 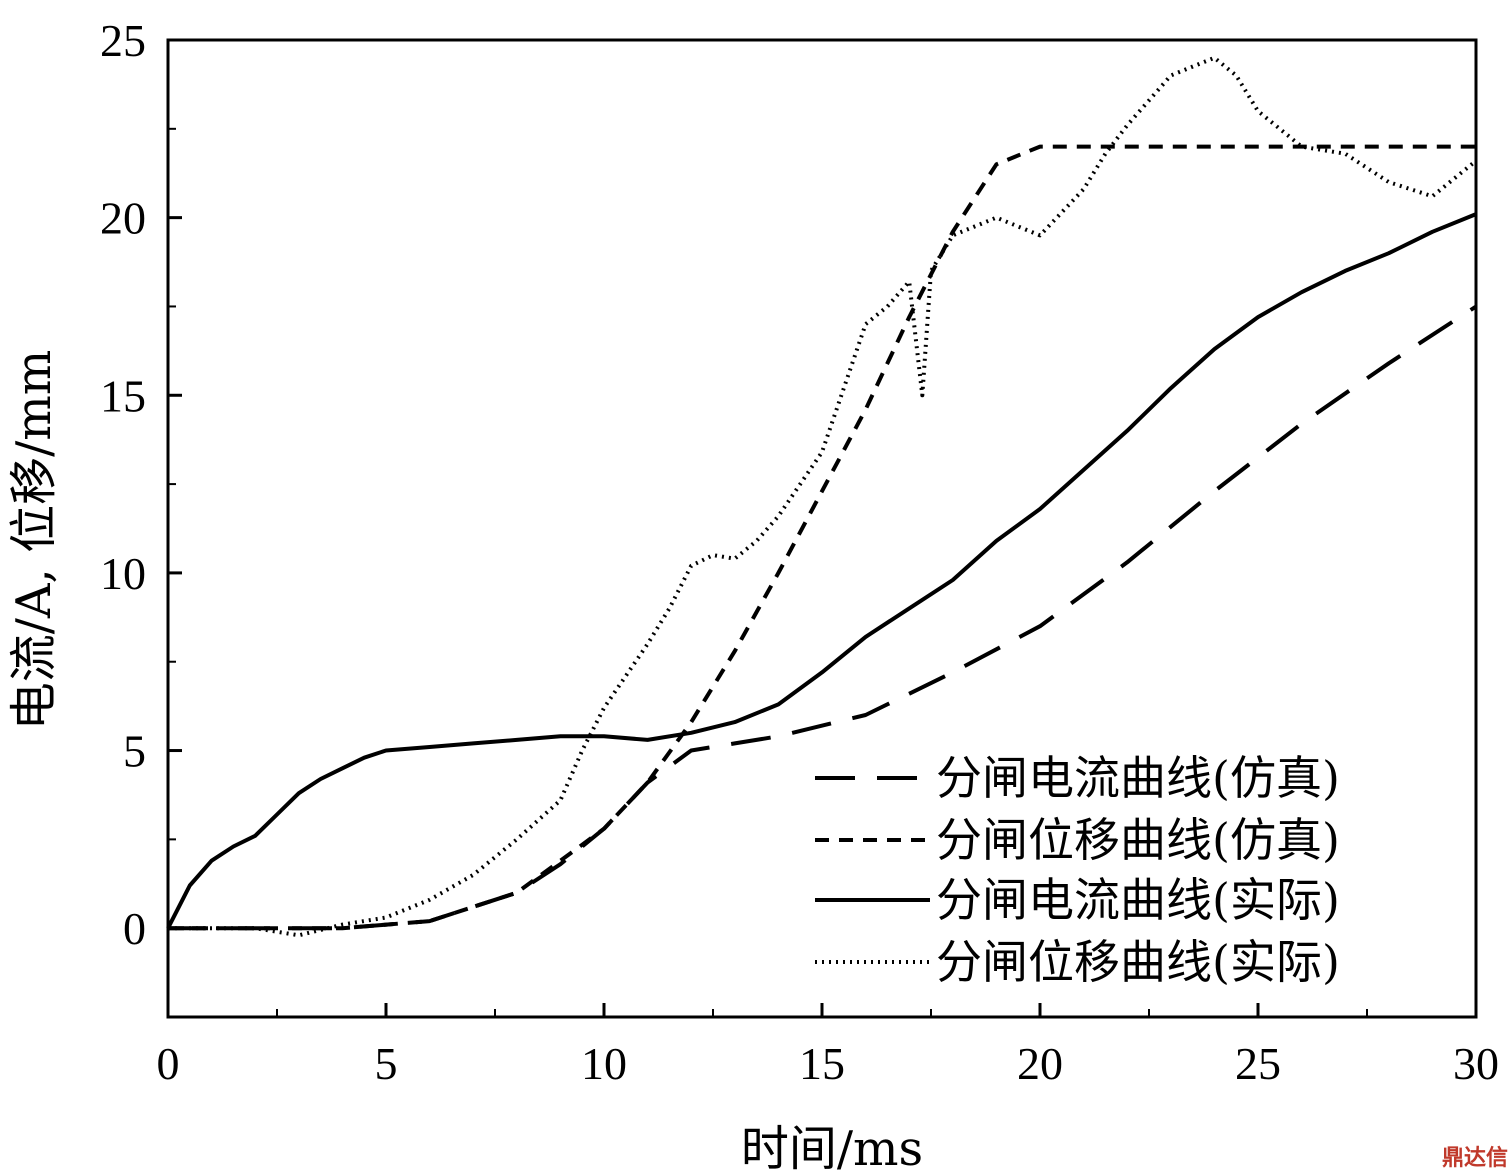 What do you see at coordinates (134, 928) in the screenshot?
I see `y-tick-label: 0` at bounding box center [134, 928].